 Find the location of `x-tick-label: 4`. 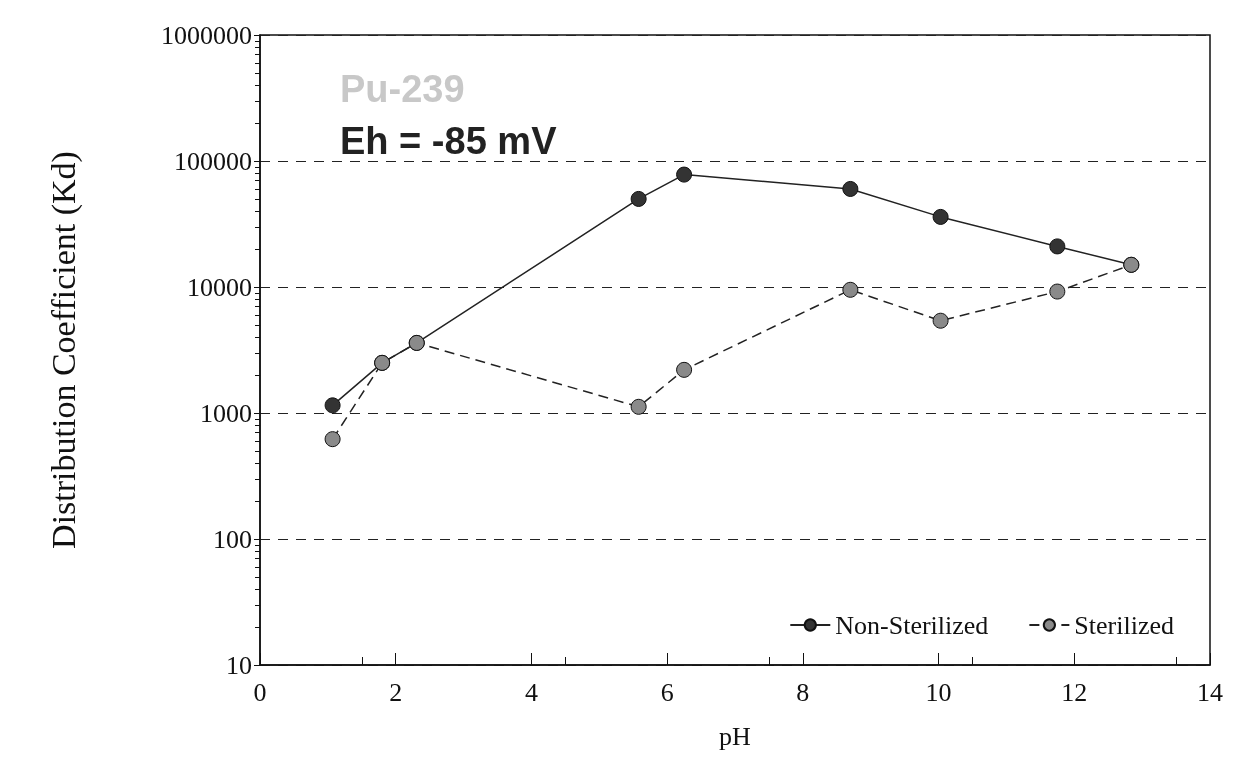

x-tick-label: 4 is located at coordinates (531, 692).